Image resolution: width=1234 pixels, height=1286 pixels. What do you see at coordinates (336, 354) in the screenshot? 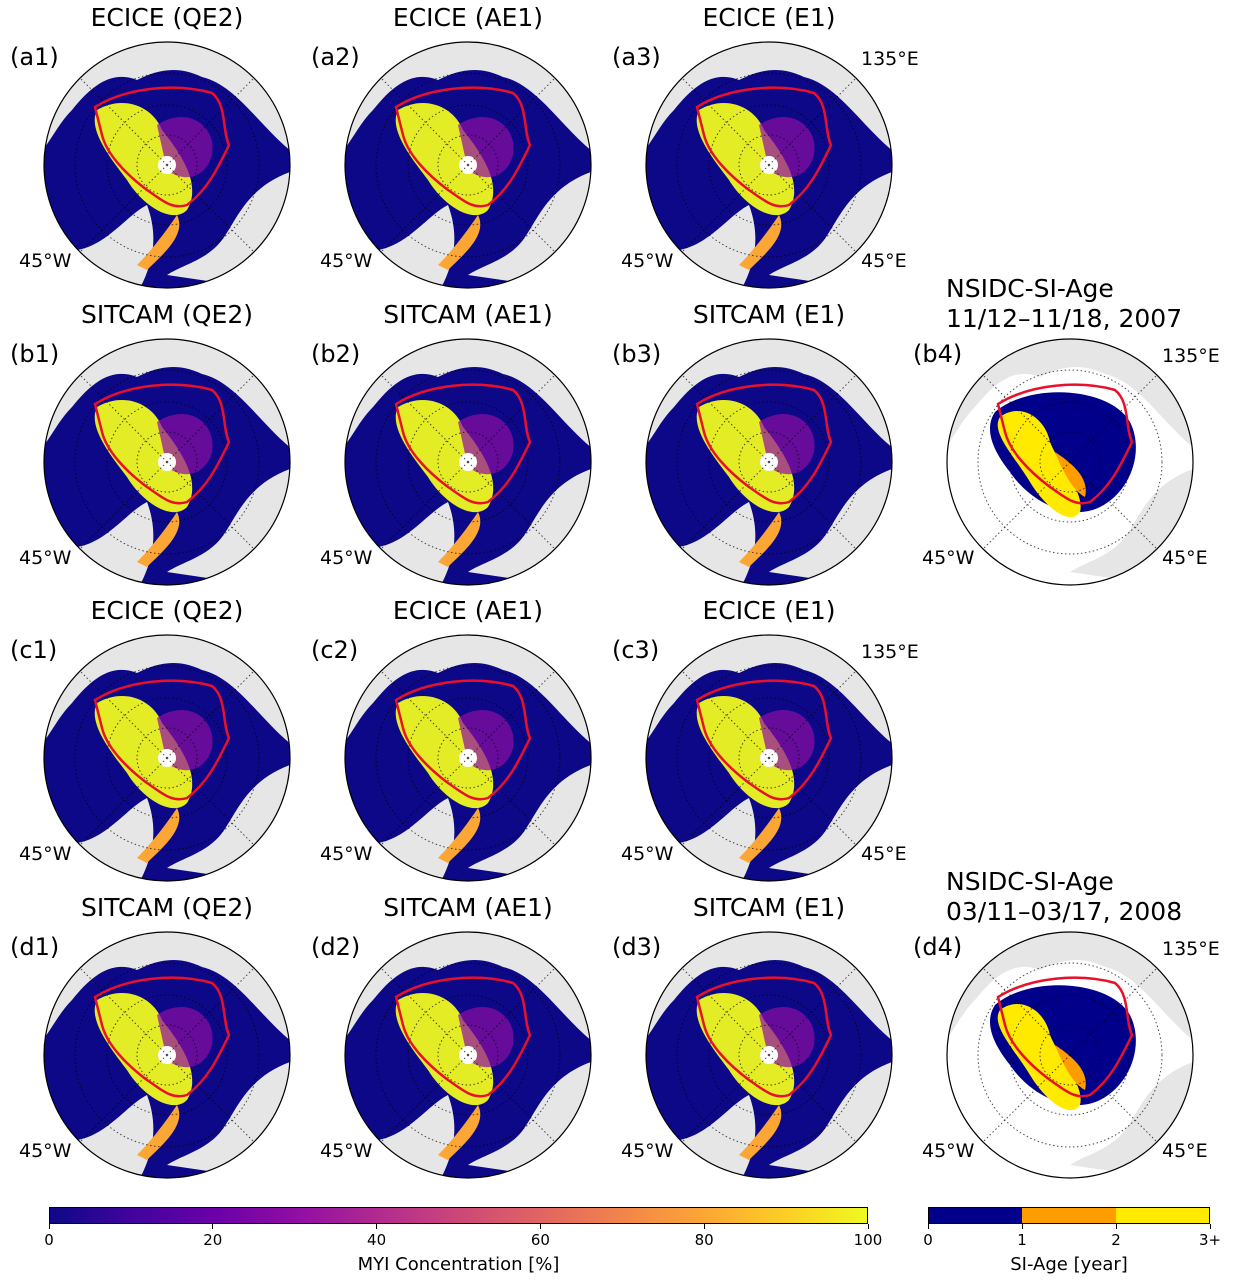
I see `panel-label: (b2)` at bounding box center [336, 354].